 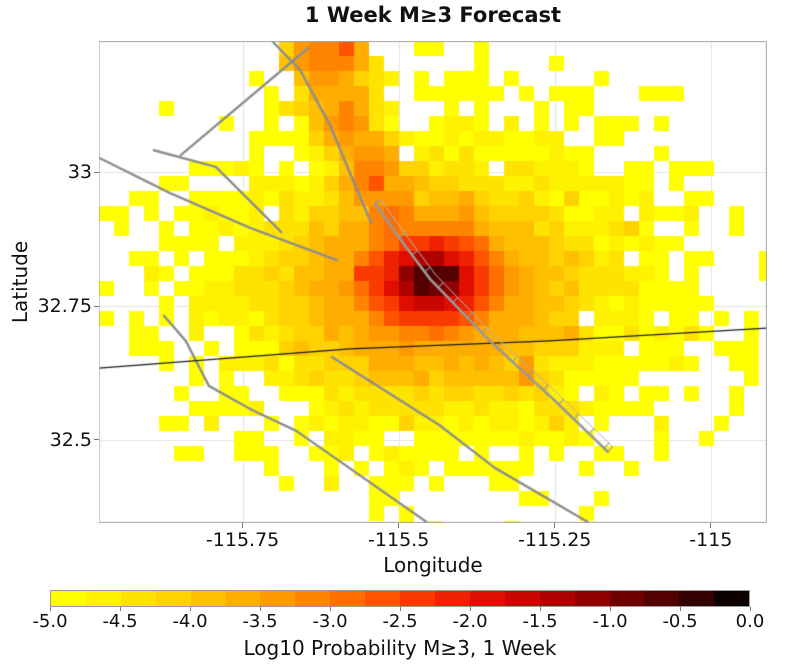 What do you see at coordinates (330, 621) in the screenshot?
I see `colorbar-tick-label: -3.0` at bounding box center [330, 621].